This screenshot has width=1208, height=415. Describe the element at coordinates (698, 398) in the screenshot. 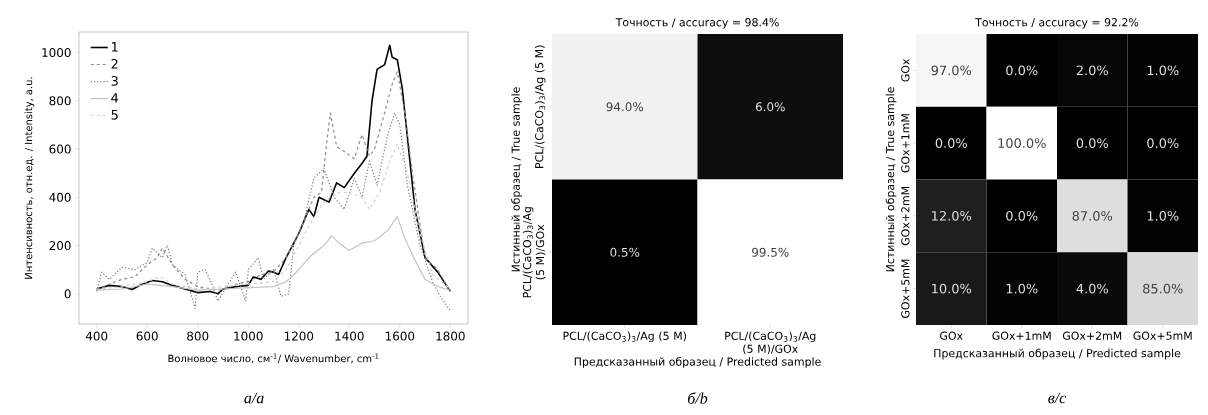

I see `text: б/b` at that location.